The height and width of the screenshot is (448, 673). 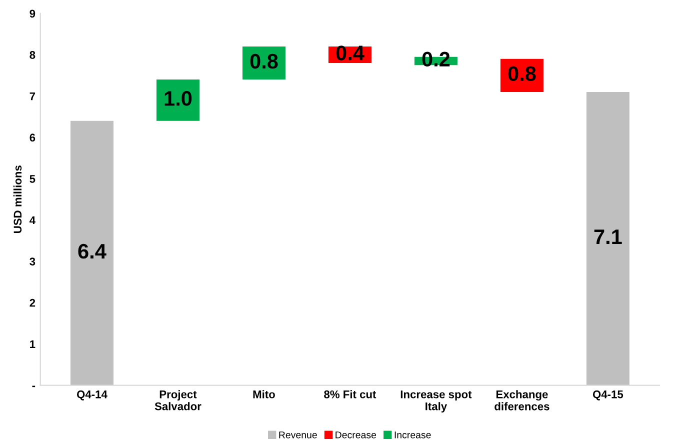 I want to click on x-tick-label: Increase spot Italy, so click(x=436, y=401).